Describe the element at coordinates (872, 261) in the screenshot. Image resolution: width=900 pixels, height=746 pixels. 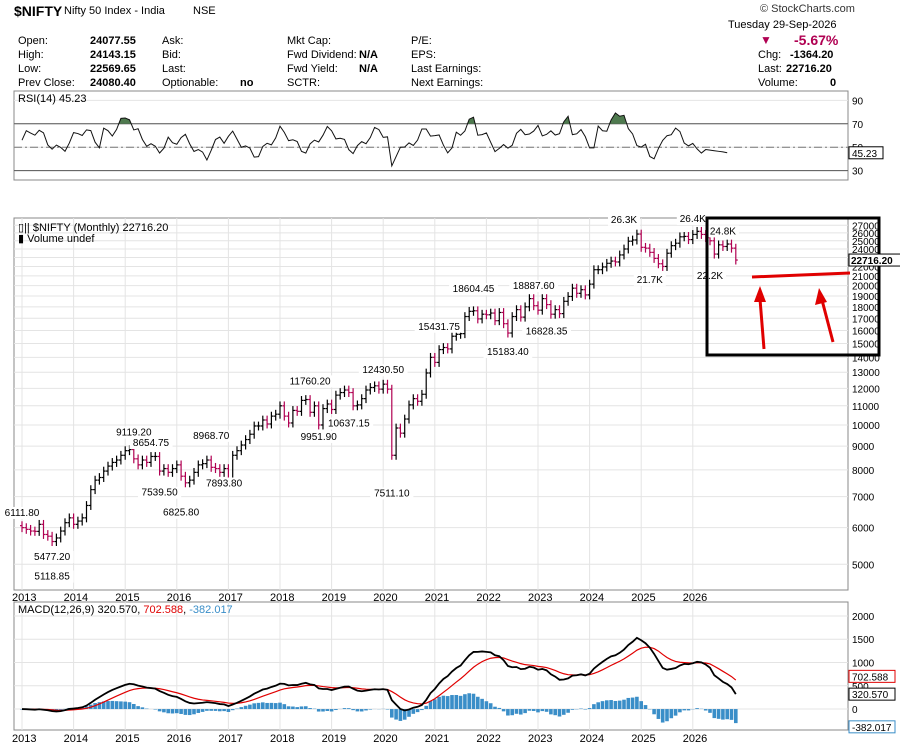
I see `last-price-label: 22716.20` at that location.